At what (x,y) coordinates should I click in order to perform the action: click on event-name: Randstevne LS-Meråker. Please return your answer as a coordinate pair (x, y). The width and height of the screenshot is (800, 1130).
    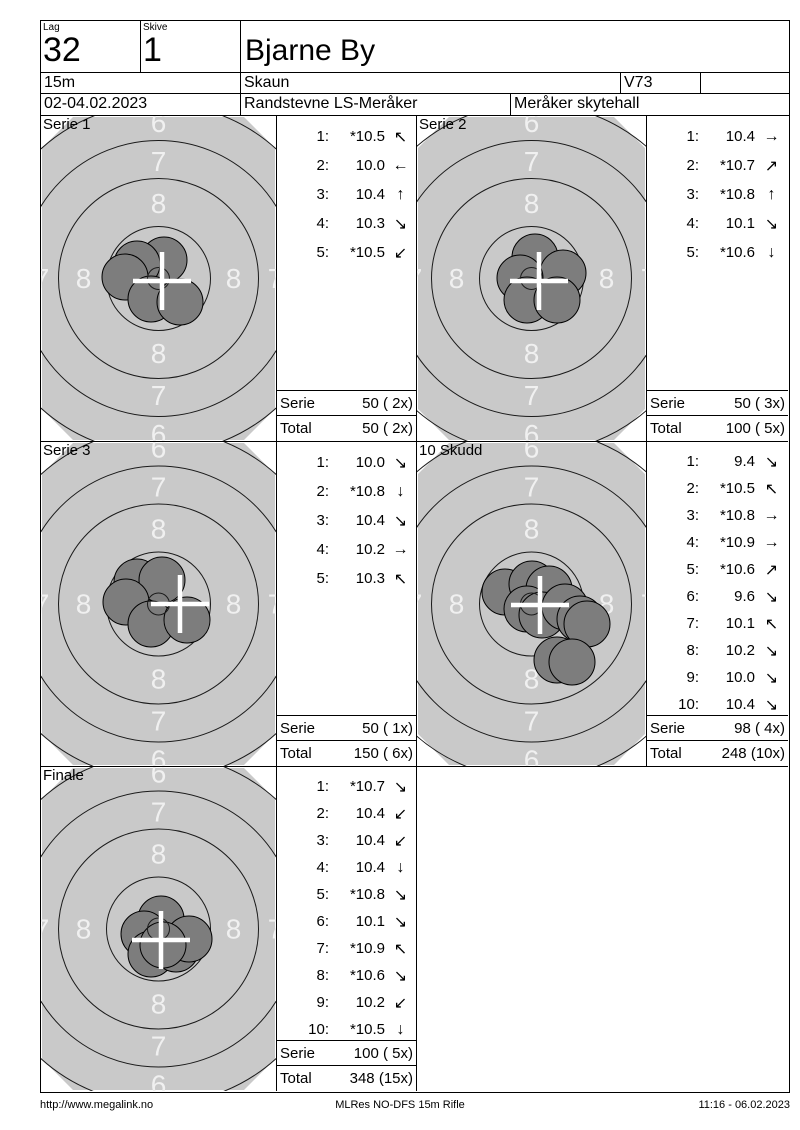
    Looking at the image, I should click on (331, 103).